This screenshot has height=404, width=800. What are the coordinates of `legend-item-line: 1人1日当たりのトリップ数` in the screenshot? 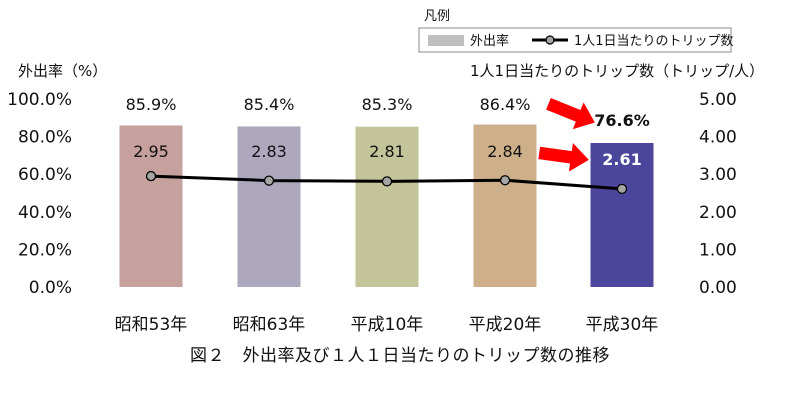 It's located at (654, 41).